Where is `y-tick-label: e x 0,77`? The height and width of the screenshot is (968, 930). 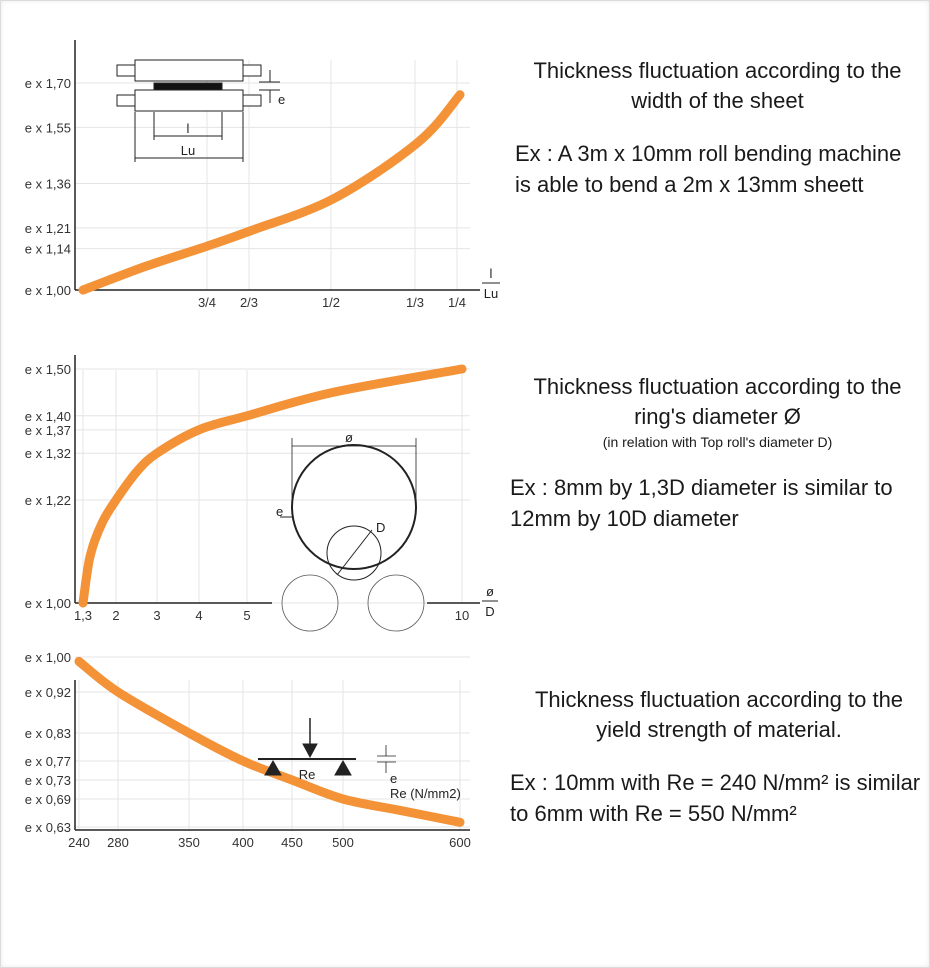
y-tick-label: e x 0,77 is located at coordinates (48, 761).